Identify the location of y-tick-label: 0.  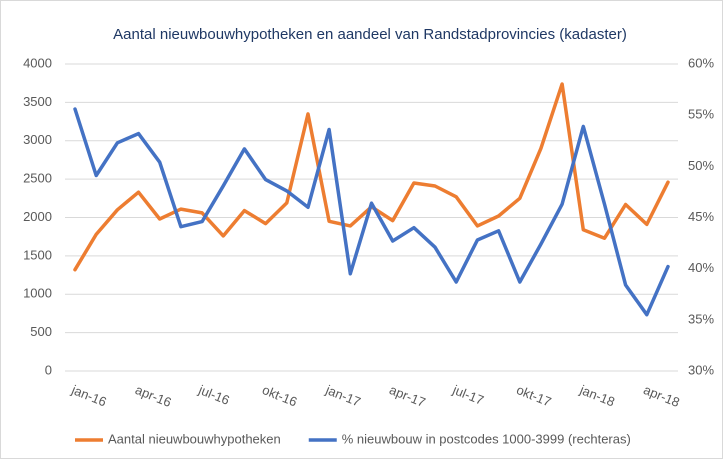
(48, 369).